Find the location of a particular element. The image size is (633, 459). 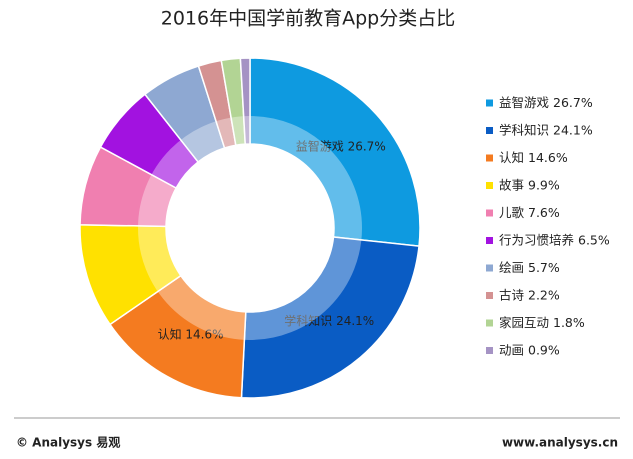

slice-label-value: 26.7% is located at coordinates (367, 146).